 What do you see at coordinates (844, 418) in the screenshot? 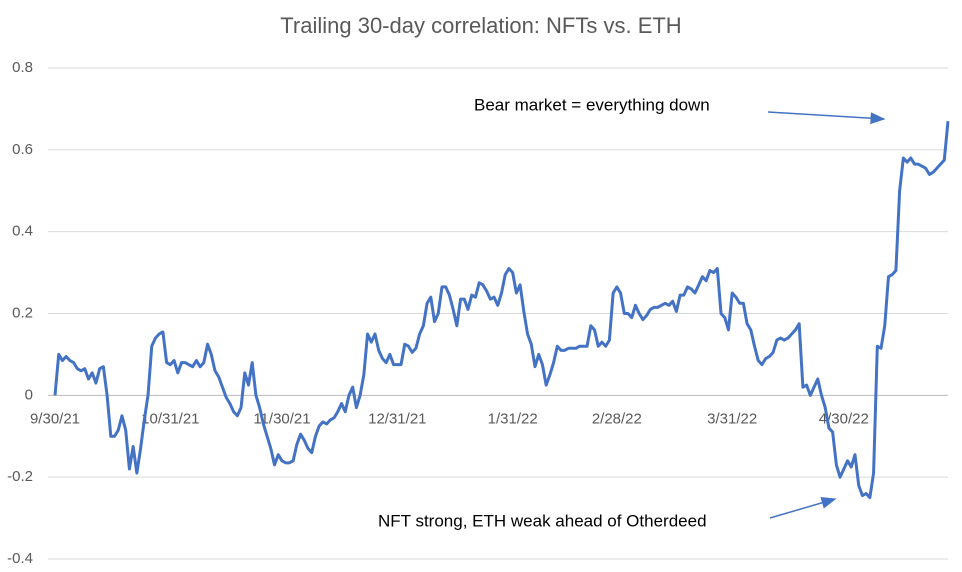
I see `x-tick-label: 4/30/22` at bounding box center [844, 418].